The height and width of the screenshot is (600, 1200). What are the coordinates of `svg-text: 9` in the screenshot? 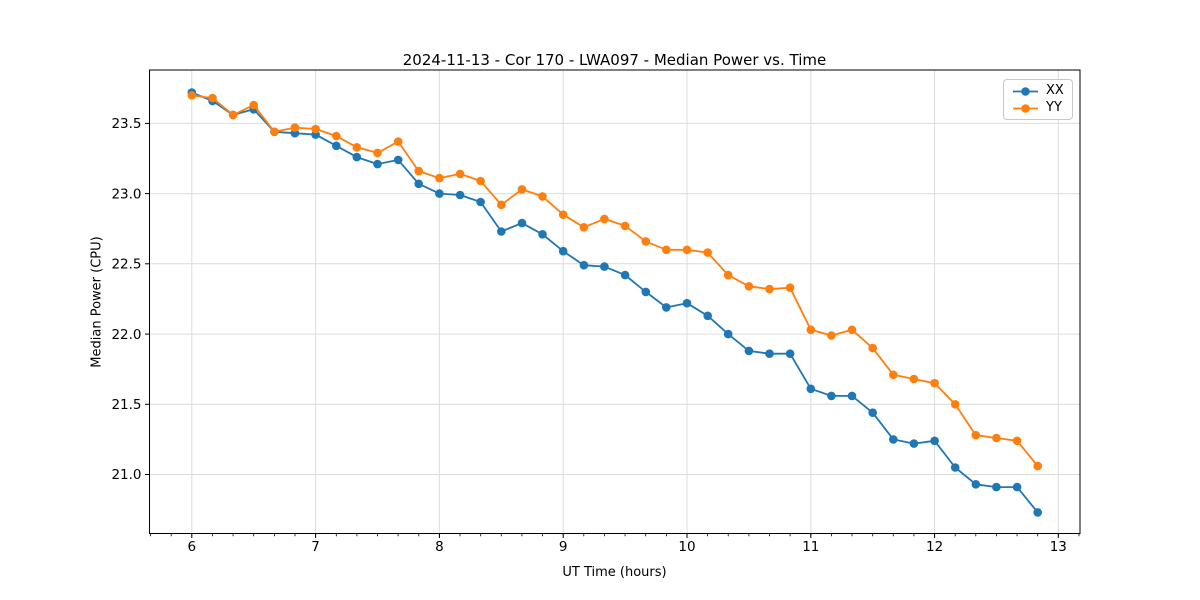 It's located at (563, 547).